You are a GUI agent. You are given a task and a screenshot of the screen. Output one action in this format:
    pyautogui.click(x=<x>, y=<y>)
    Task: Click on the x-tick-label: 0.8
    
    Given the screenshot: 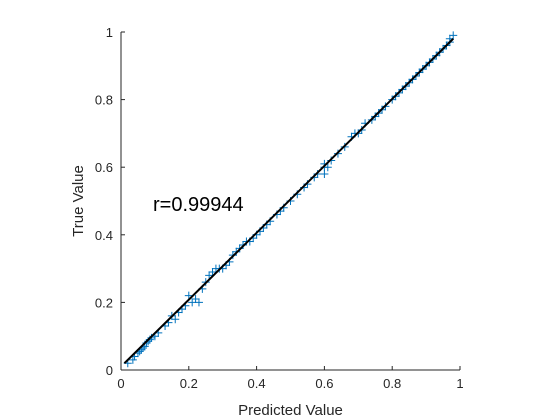 What is the action you would take?
    pyautogui.click(x=392, y=383)
    